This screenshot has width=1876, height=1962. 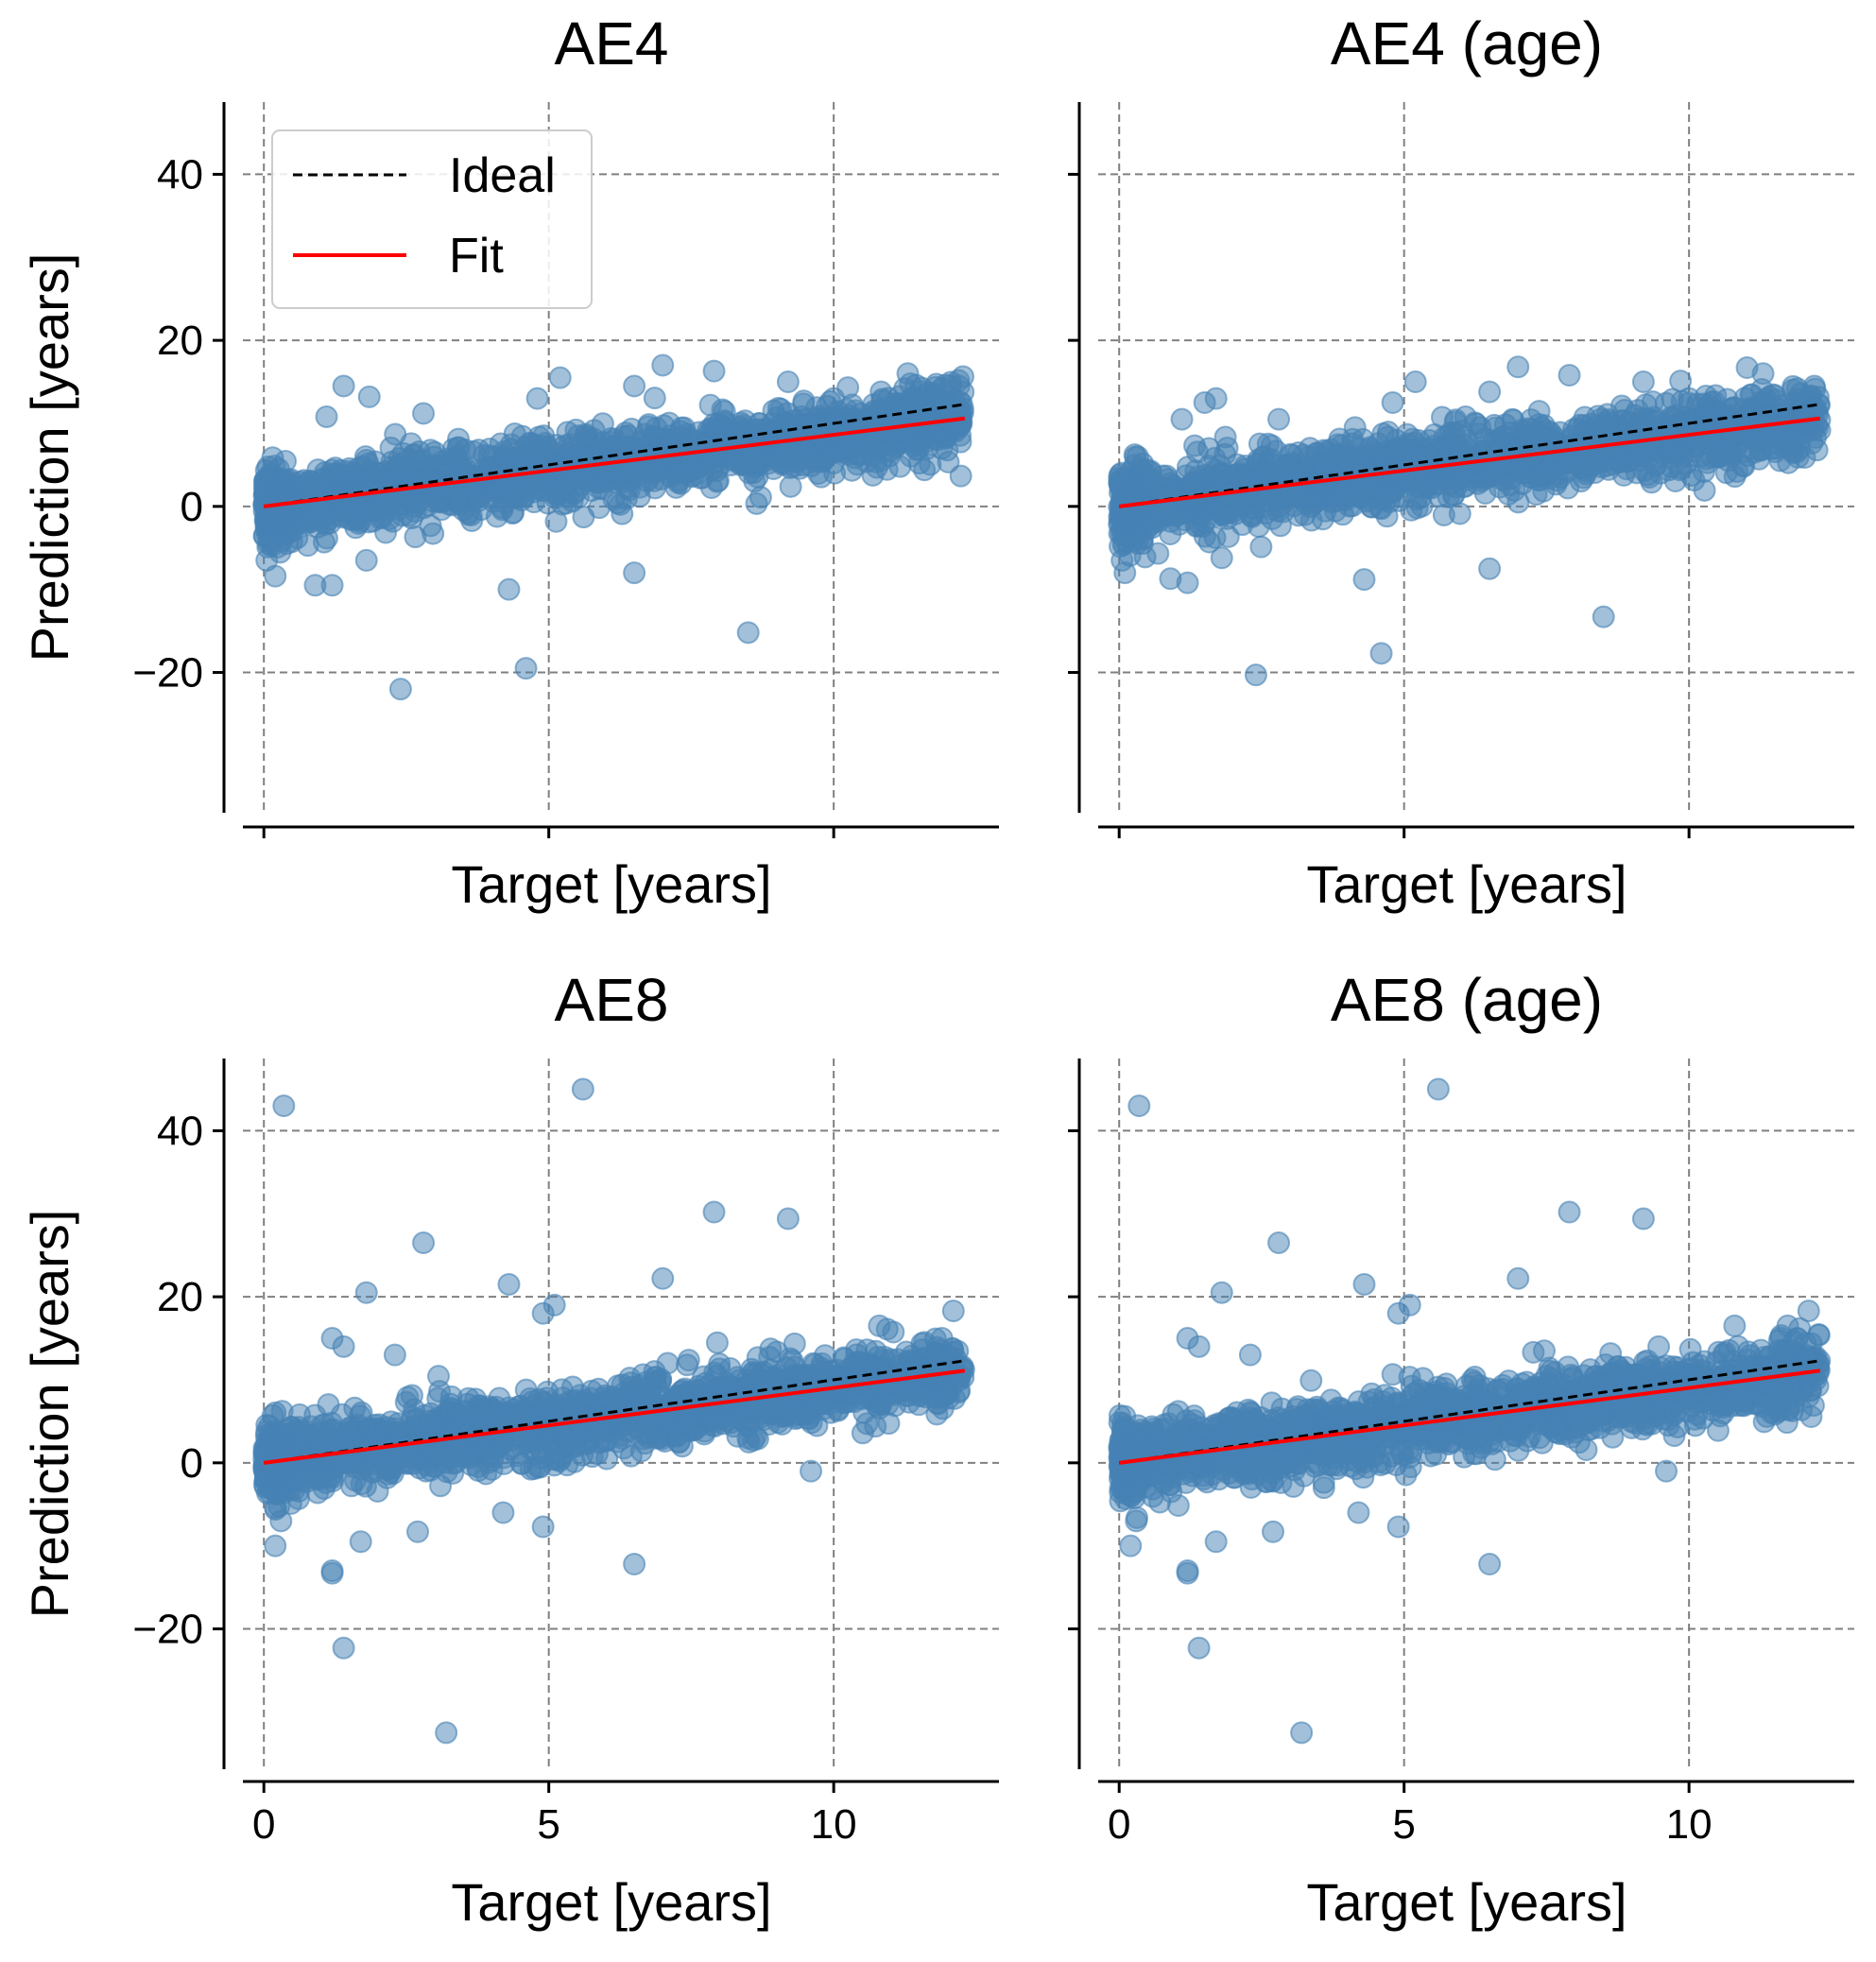 What do you see at coordinates (49, 458) in the screenshot?
I see `y-axis-label: Prediction [years]` at bounding box center [49, 458].